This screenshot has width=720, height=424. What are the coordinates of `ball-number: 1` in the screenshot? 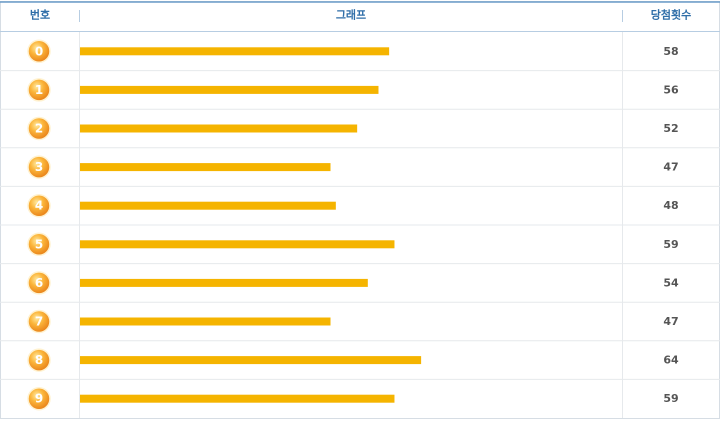 It's located at (39, 90).